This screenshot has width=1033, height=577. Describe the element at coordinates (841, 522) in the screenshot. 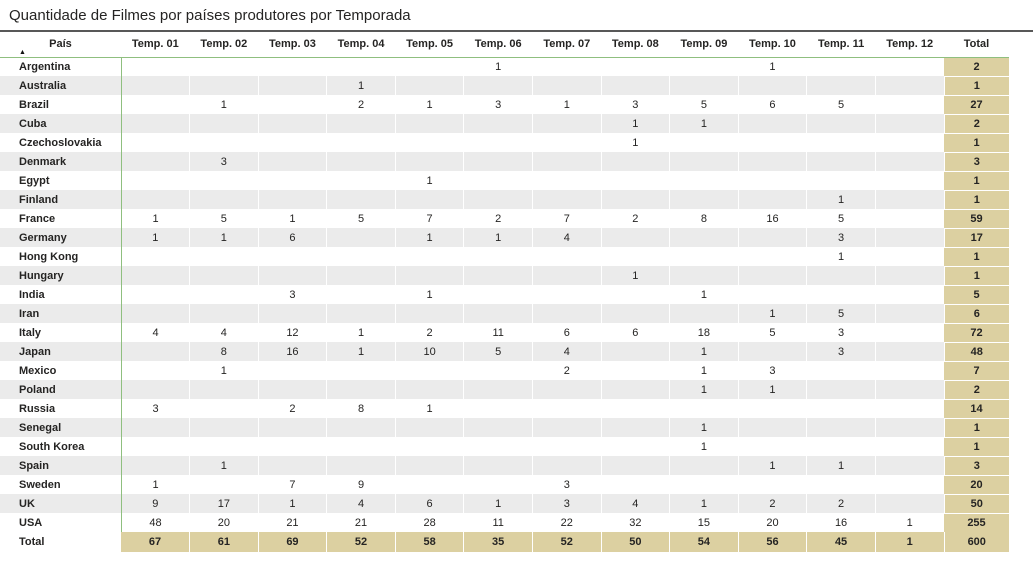

I see `data-cell: 16` at that location.